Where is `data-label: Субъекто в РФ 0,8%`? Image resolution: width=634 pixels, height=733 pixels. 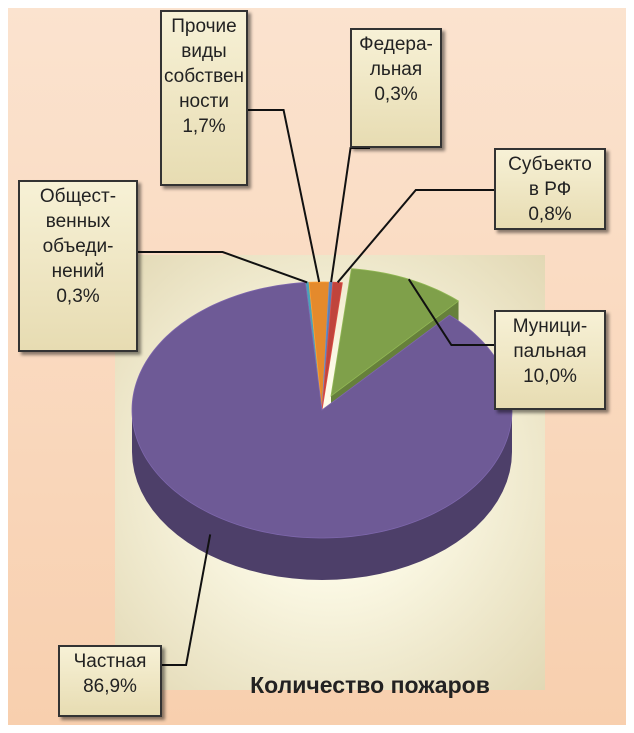 data-label: Субъекто в РФ 0,8% is located at coordinates (550, 189).